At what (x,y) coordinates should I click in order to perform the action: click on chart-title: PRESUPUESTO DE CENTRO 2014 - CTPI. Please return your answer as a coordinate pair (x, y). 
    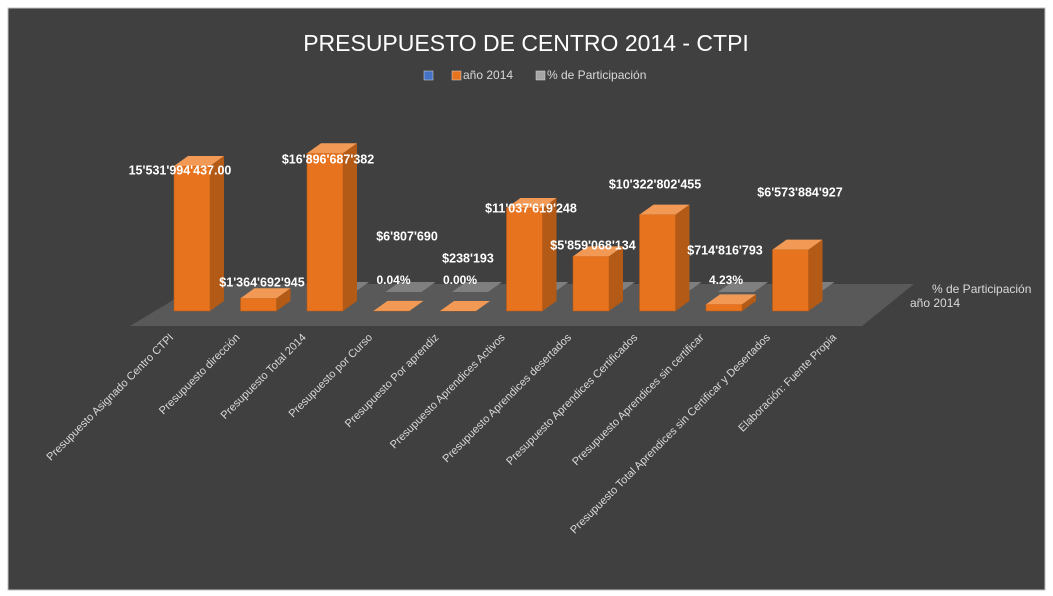
    Looking at the image, I should click on (526, 43).